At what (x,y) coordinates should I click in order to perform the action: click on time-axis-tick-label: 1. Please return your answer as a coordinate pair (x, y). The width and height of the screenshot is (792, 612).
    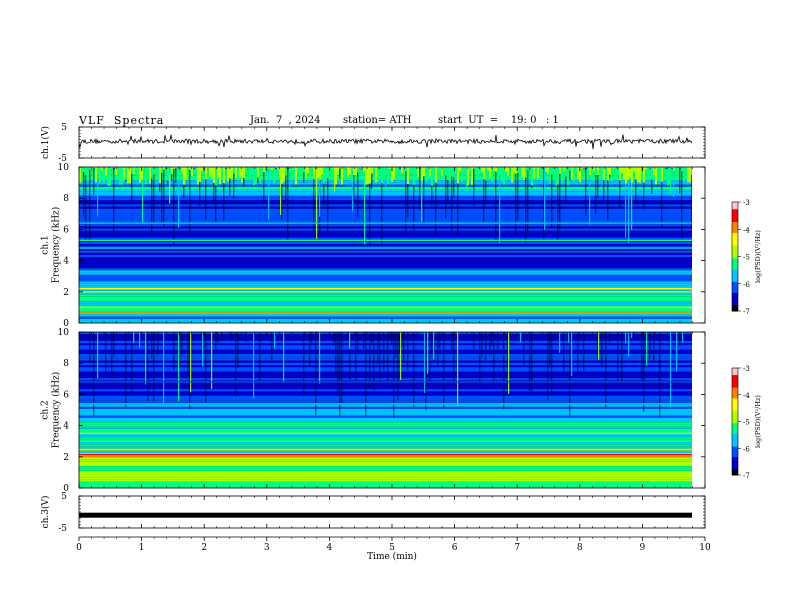
    Looking at the image, I should click on (142, 548).